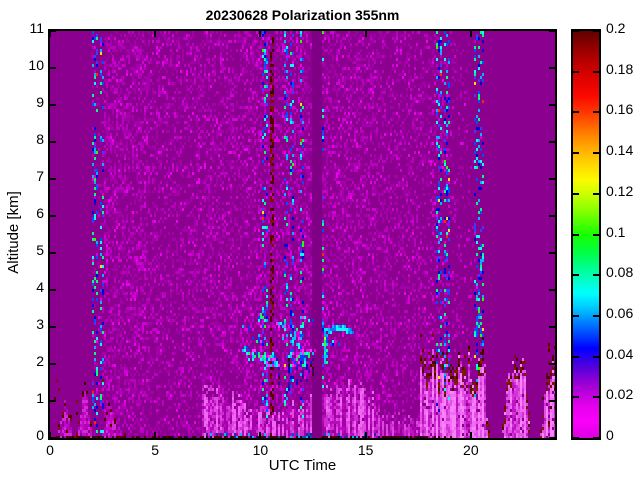 This screenshot has height=480, width=640. I want to click on y-axis-label: Altitude [km], so click(13, 232).